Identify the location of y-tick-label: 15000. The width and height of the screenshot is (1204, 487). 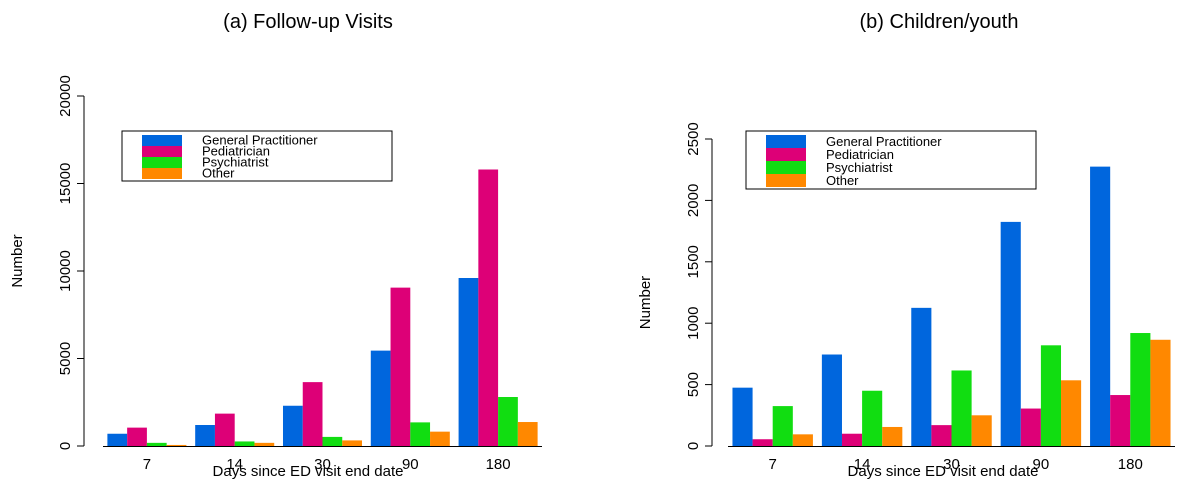
(65, 184).